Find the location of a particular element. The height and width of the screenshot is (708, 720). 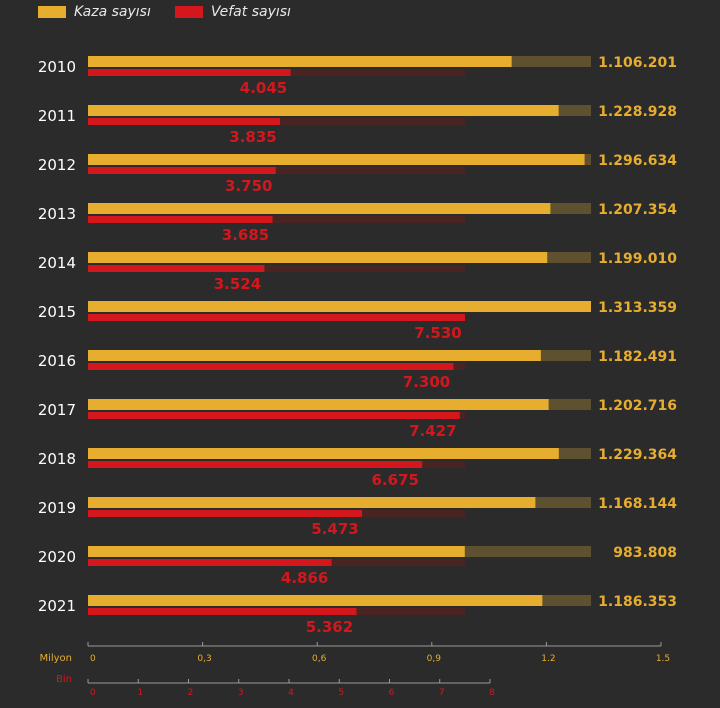

year-label: 2016 is located at coordinates (57, 361).